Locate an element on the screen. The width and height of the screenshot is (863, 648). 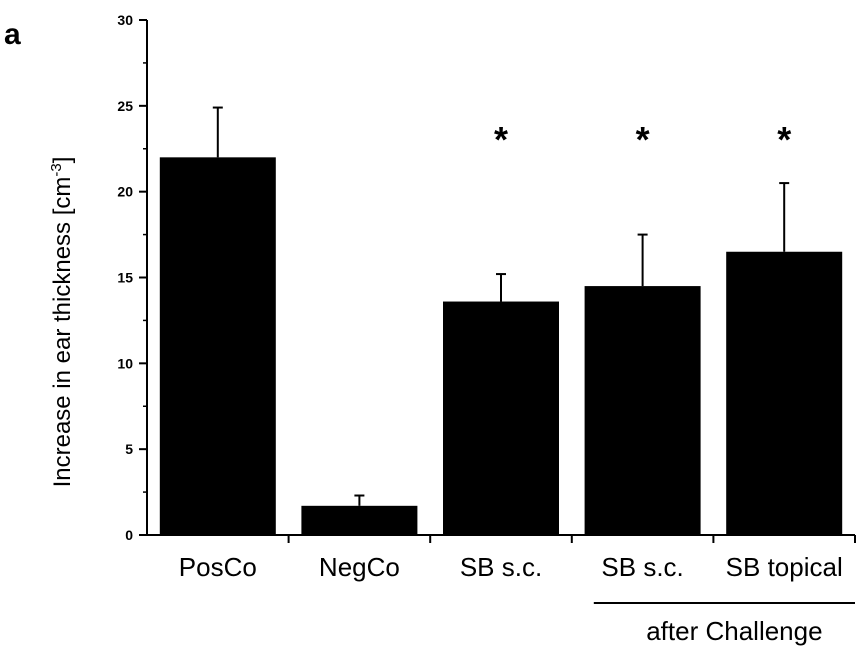
panel-letter: a is located at coordinates (12, 34).